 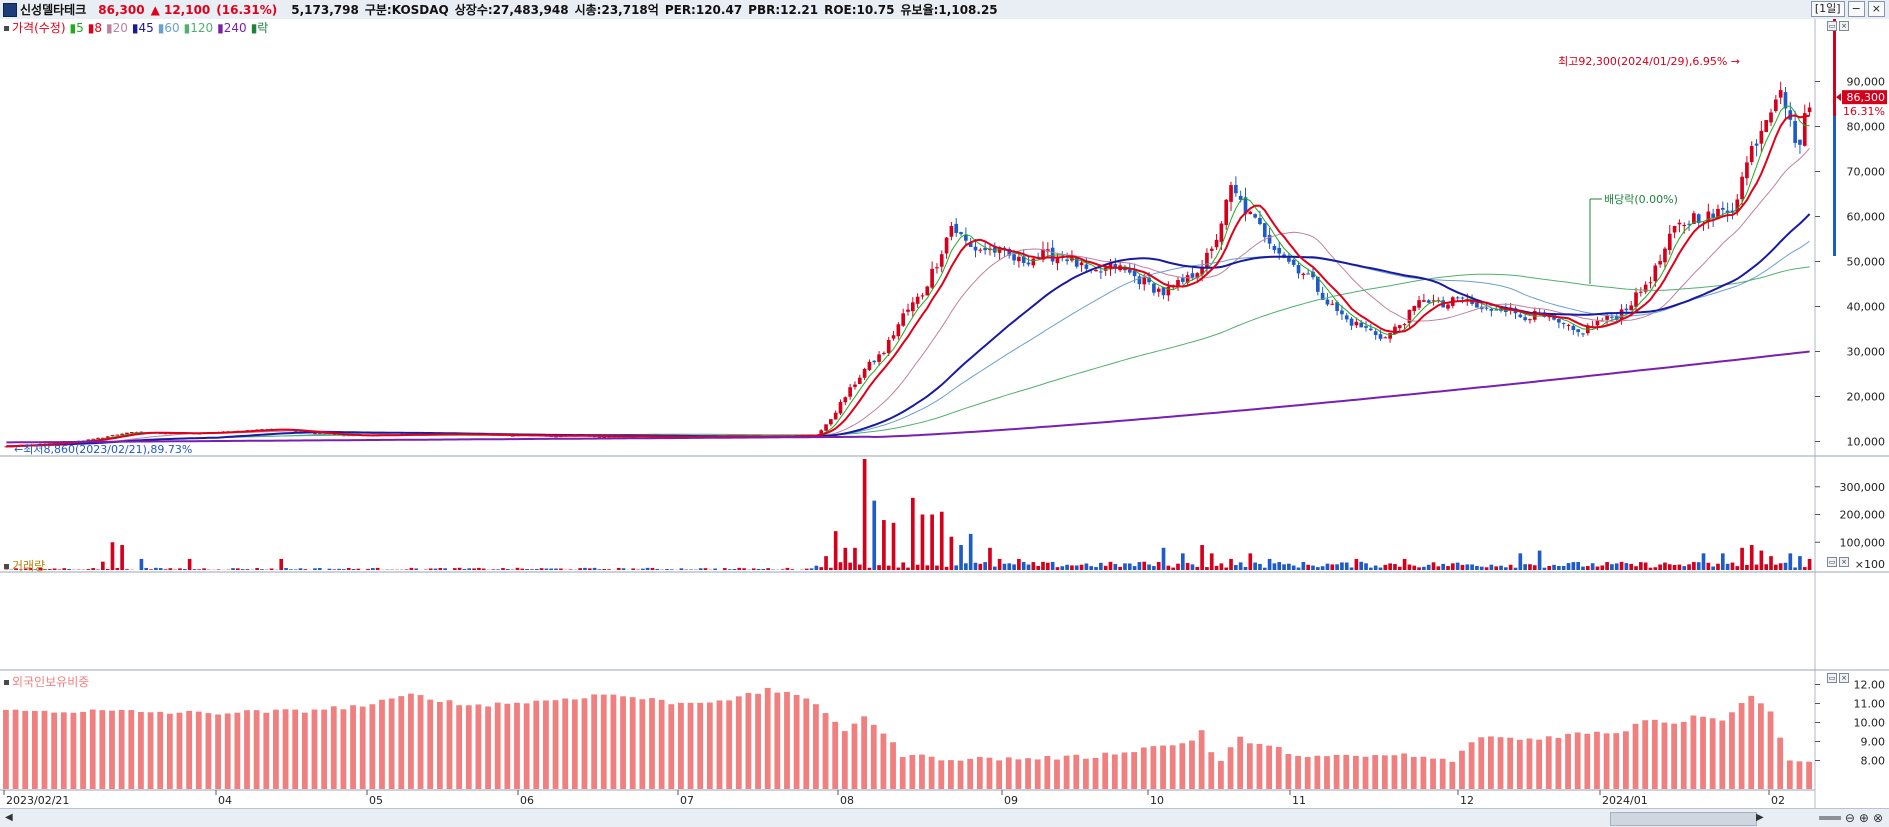 What do you see at coordinates (1856, 9) in the screenshot?
I see `minimize-button: −` at bounding box center [1856, 9].